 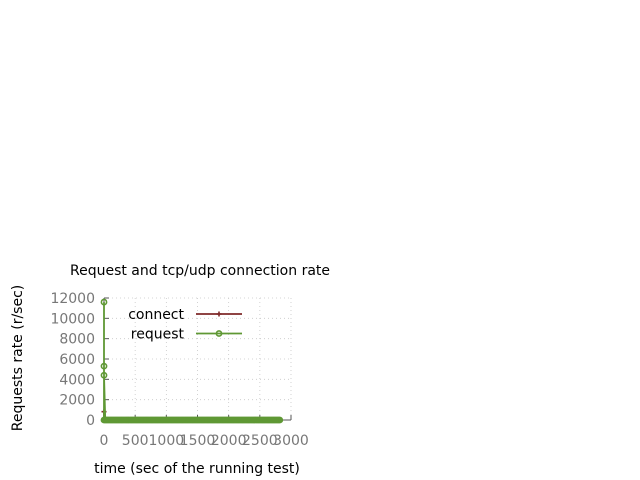 I want to click on x-tick-label: 500, so click(x=135, y=441).